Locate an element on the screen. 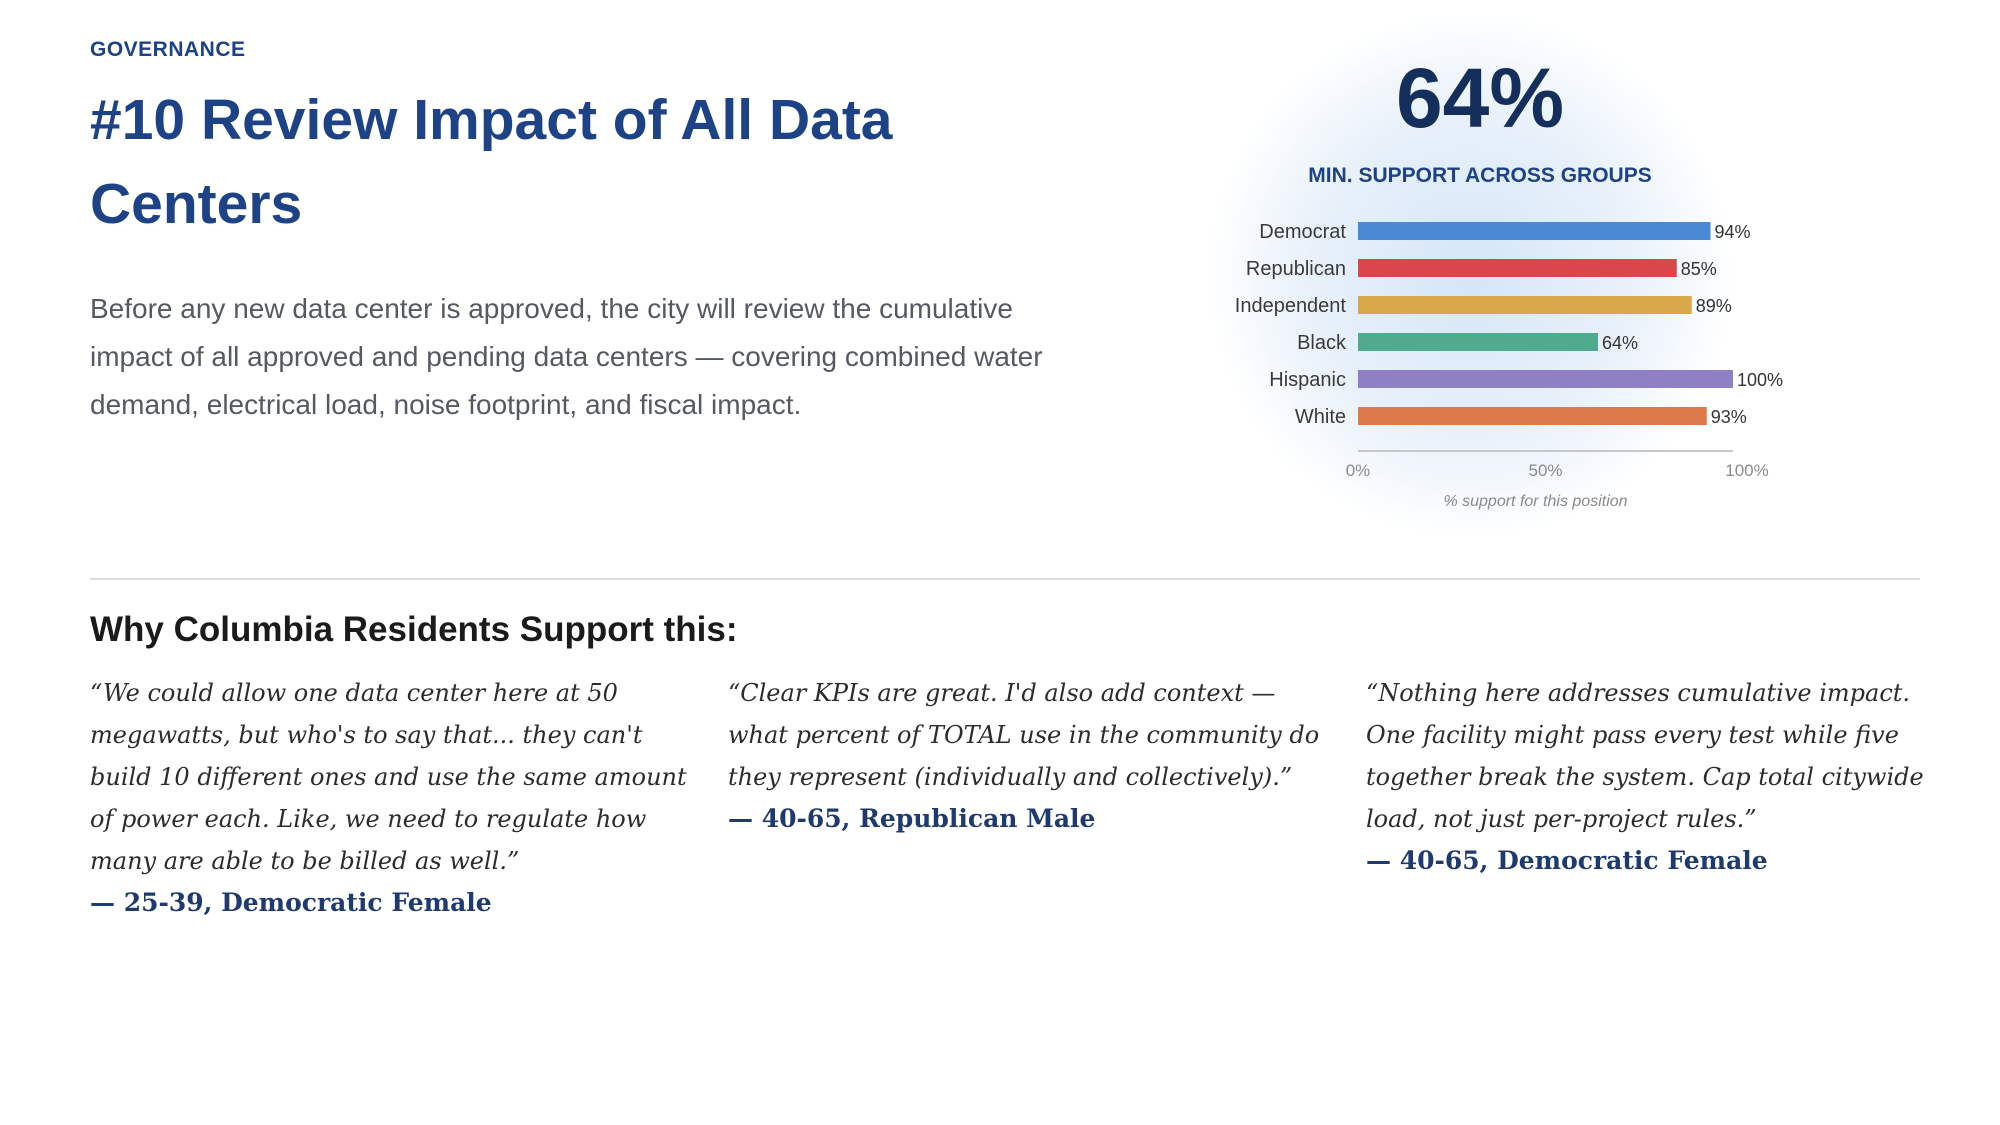  x-tick-label: 50% is located at coordinates (1545, 470).